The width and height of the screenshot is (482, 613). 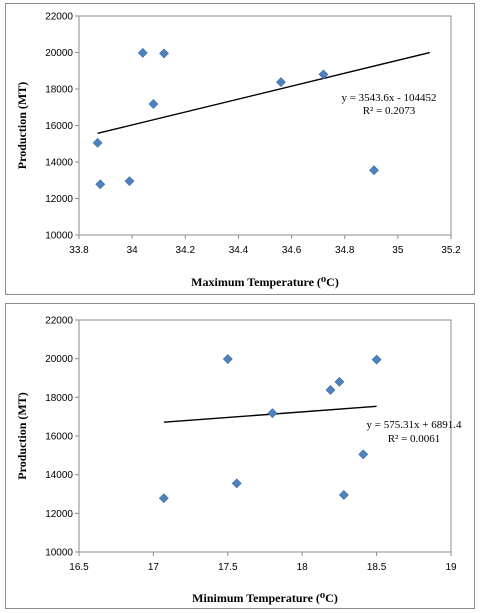 What do you see at coordinates (79, 250) in the screenshot?
I see `x-tick-label: 33.8` at bounding box center [79, 250].